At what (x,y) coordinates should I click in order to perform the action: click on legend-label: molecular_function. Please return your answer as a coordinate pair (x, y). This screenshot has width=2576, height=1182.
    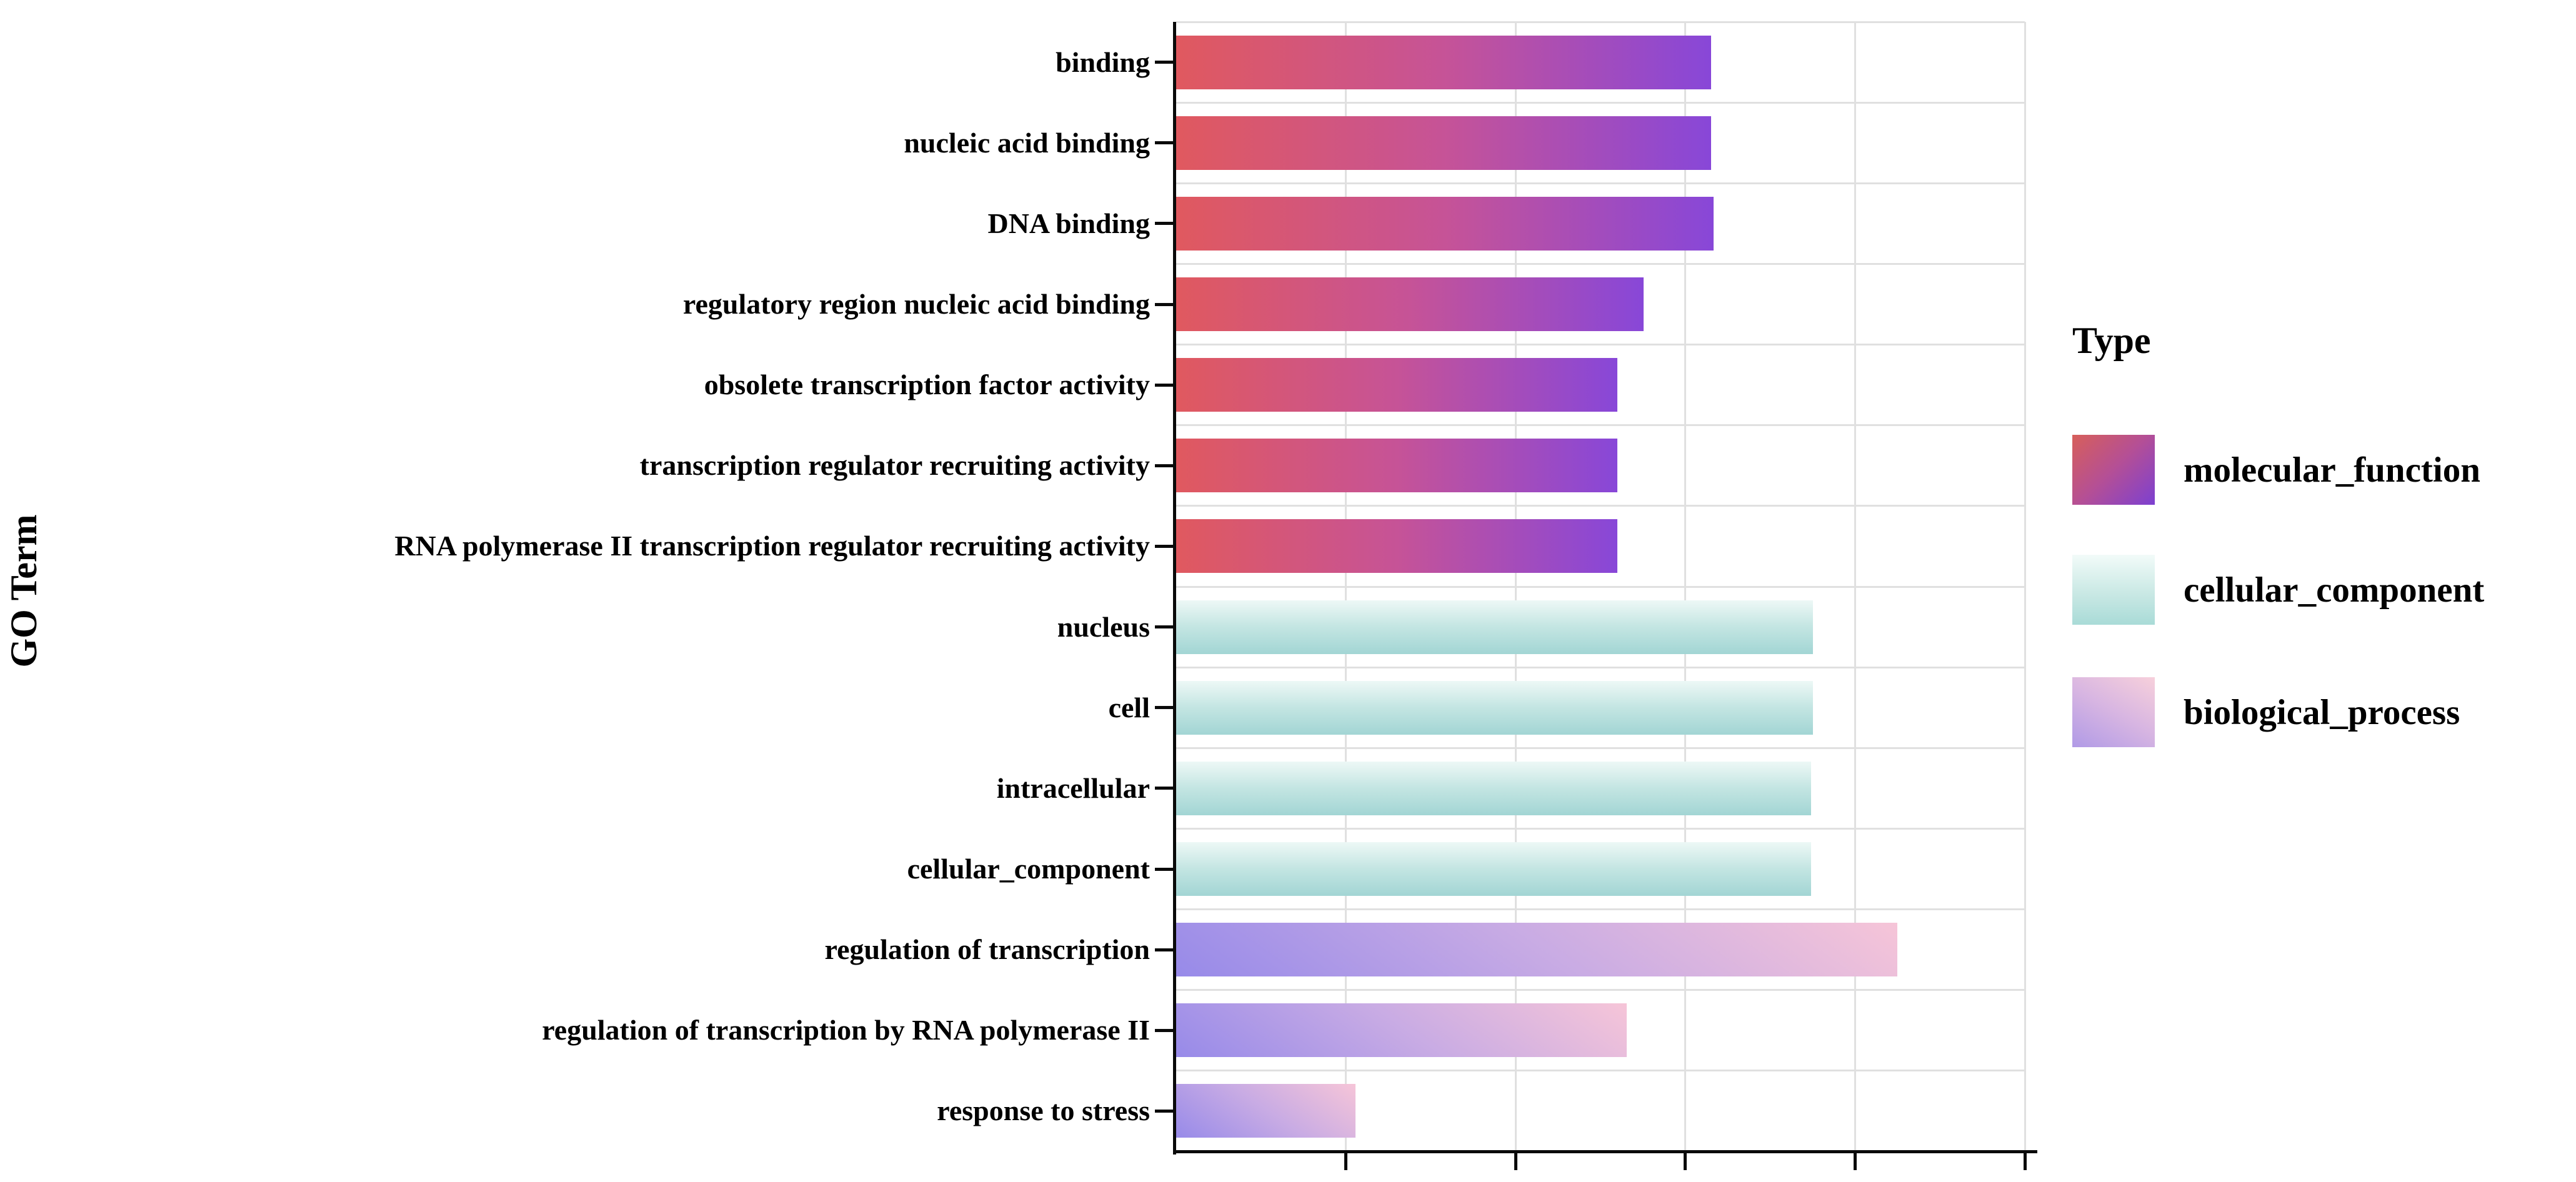
    Looking at the image, I should click on (2332, 470).